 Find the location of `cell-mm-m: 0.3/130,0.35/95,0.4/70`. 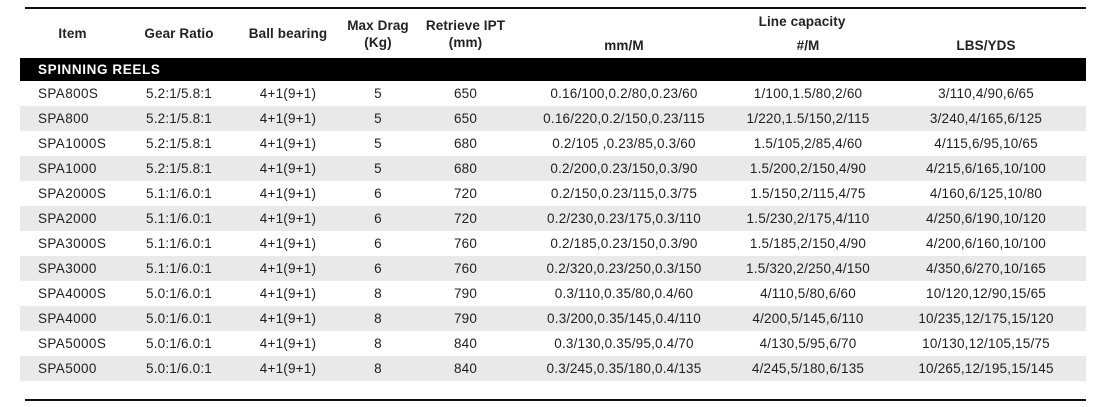

cell-mm-m: 0.3/130,0.35/95,0.4/70 is located at coordinates (624, 343).